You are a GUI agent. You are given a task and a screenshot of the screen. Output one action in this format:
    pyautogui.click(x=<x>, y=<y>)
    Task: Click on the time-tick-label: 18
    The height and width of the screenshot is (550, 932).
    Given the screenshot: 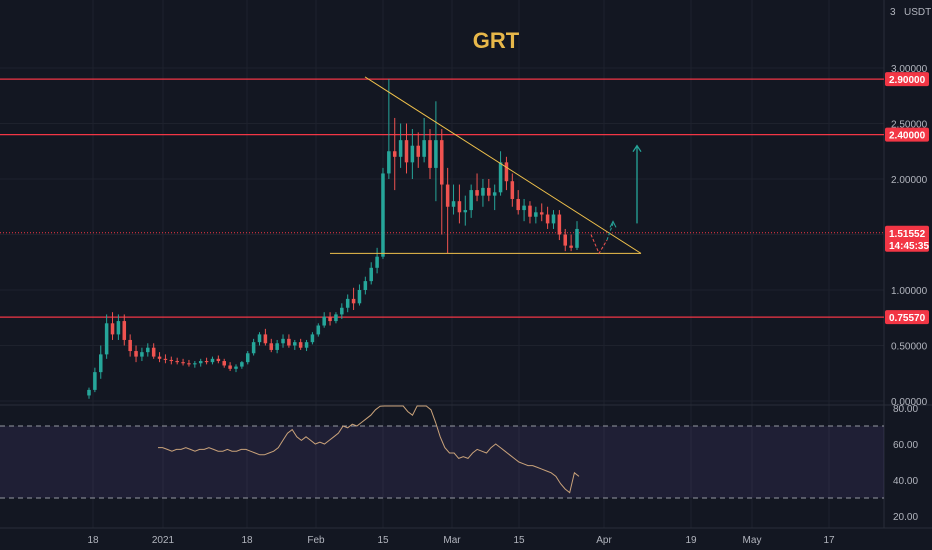 What is the action you would take?
    pyautogui.click(x=93, y=540)
    